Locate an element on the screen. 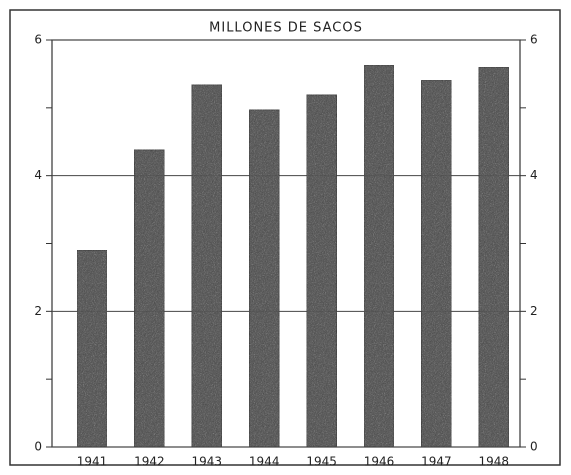 Image resolution: width=571 pixels, height=475 pixels. y-tick-label: 0 is located at coordinates (38, 447).